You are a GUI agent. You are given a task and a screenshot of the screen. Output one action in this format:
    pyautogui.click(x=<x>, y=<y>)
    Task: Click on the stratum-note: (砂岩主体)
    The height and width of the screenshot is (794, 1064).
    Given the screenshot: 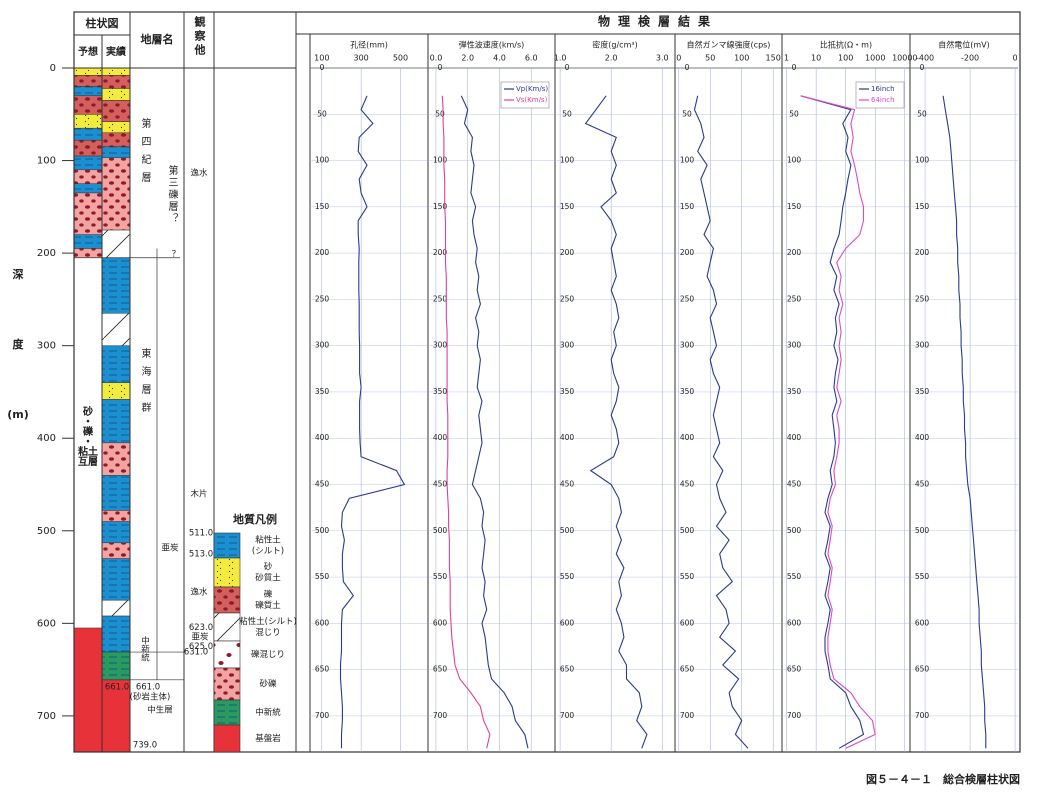 What is the action you would take?
    pyautogui.click(x=150, y=697)
    